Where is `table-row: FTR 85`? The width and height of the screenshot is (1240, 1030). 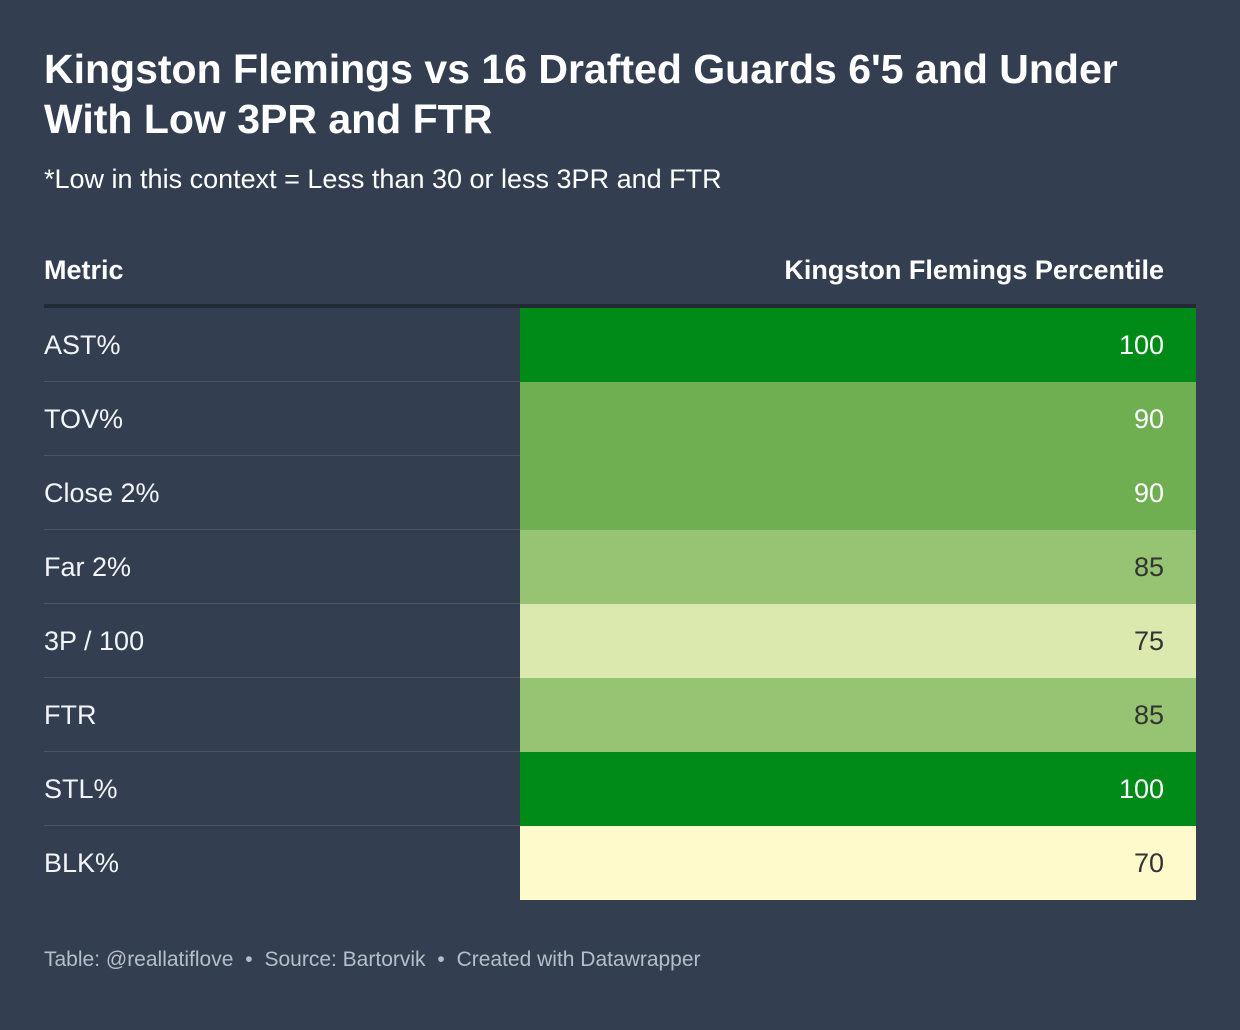 table-row: FTR 85 is located at coordinates (620, 715).